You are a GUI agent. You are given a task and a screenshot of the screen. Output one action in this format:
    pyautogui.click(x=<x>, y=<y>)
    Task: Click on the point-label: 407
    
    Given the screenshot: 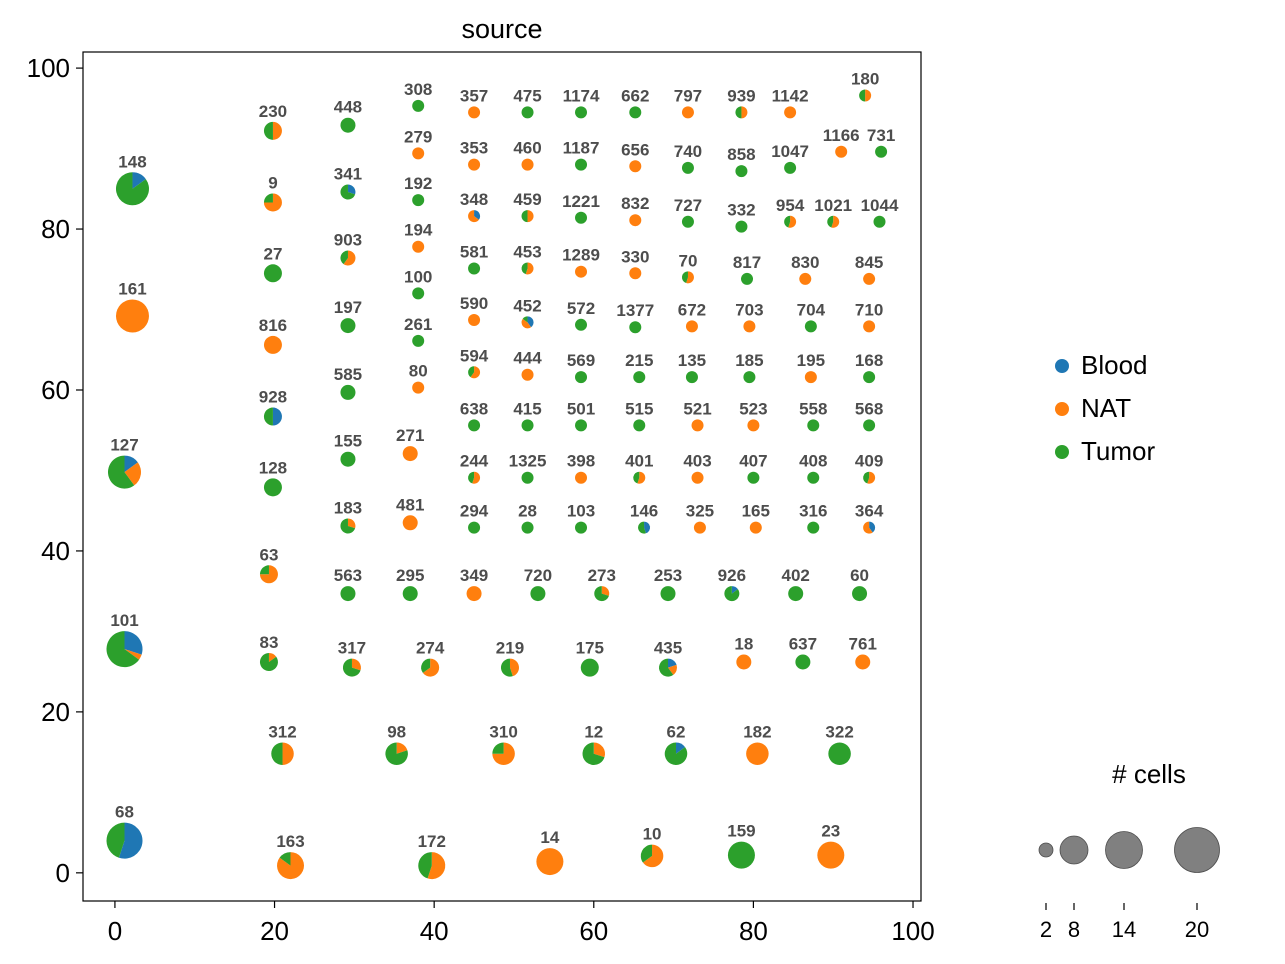 What is the action you would take?
    pyautogui.click(x=753, y=461)
    